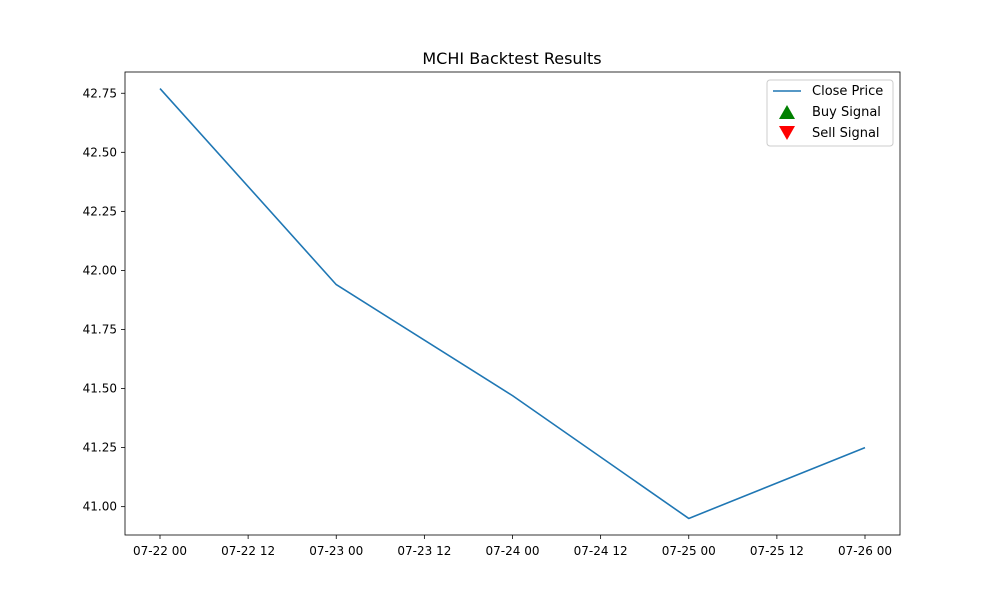 The height and width of the screenshot is (604, 1000). What do you see at coordinates (865, 551) in the screenshot?
I see `x-tick-label-8: 07-26 00` at bounding box center [865, 551].